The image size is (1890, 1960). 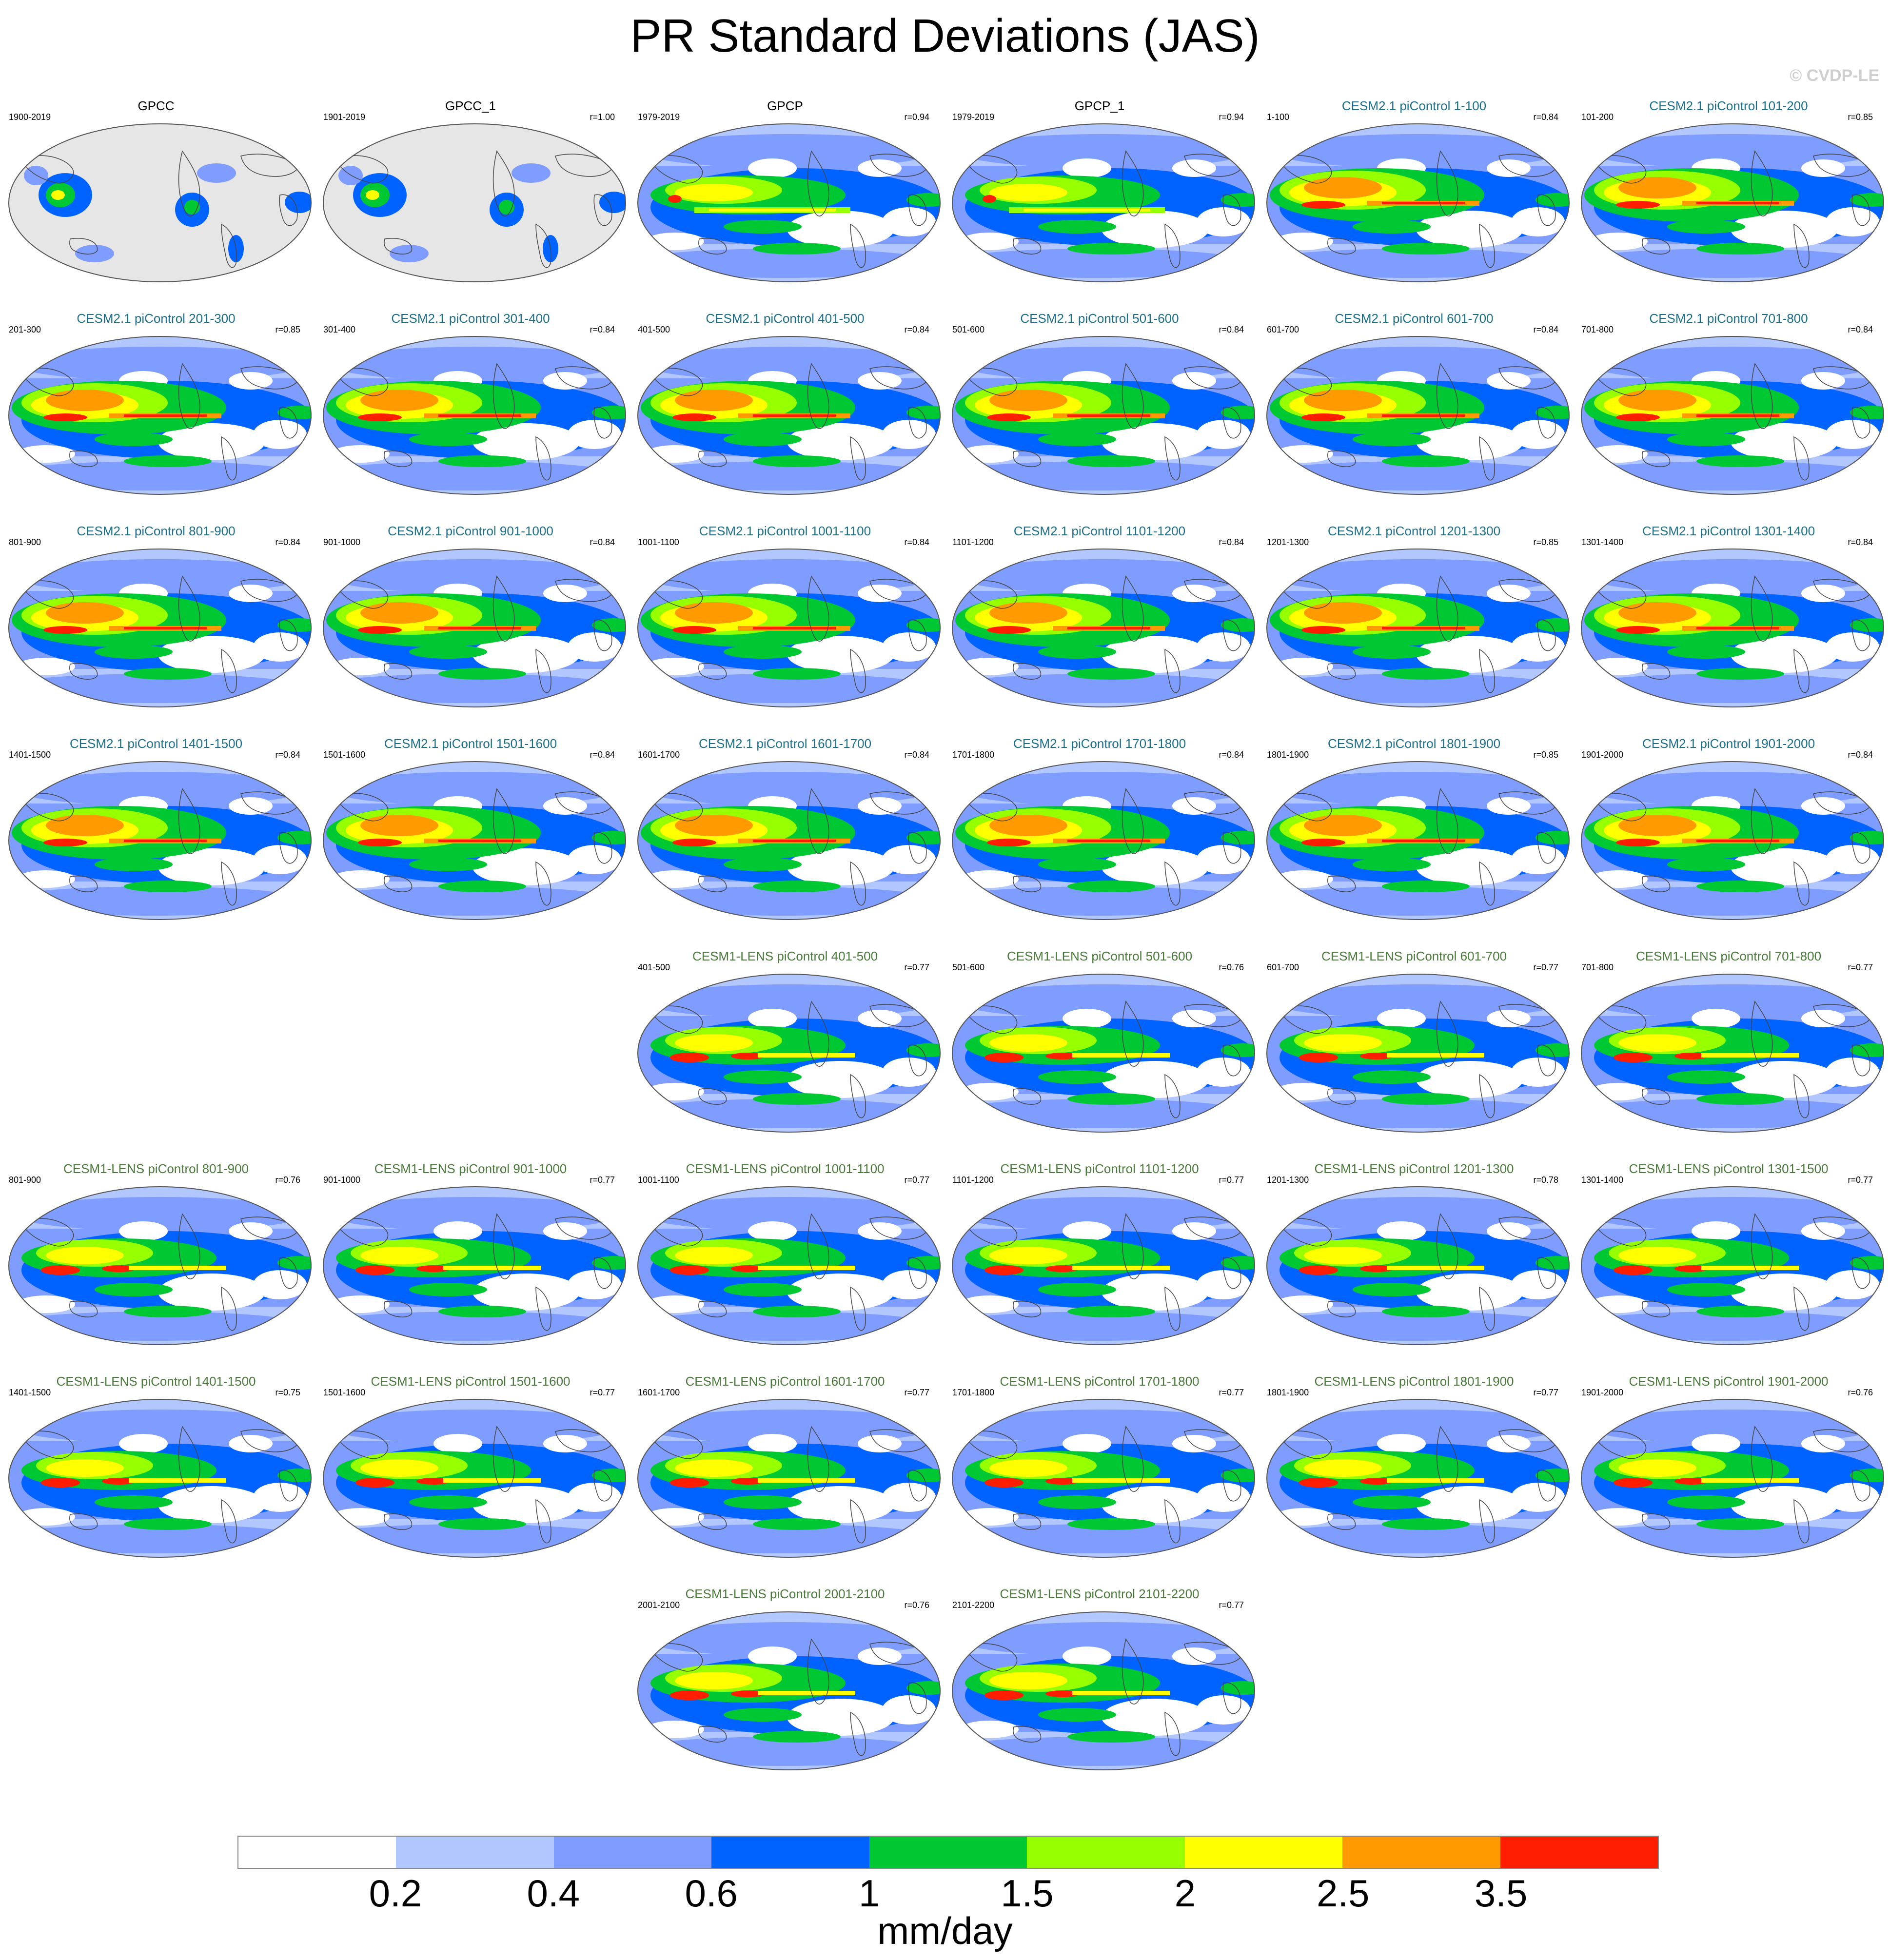 I want to click on panel-period: 1701-1800, so click(x=973, y=755).